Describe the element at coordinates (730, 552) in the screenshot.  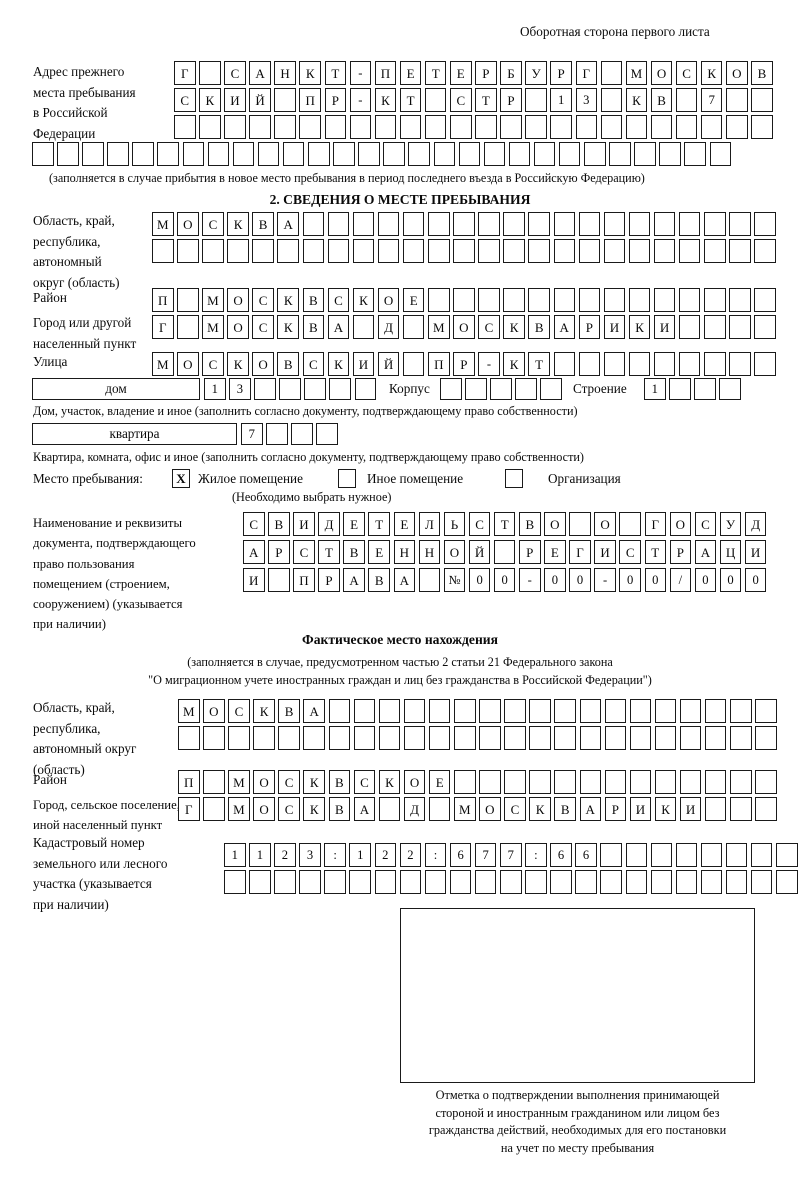
I see `comb-cell: Ц` at that location.